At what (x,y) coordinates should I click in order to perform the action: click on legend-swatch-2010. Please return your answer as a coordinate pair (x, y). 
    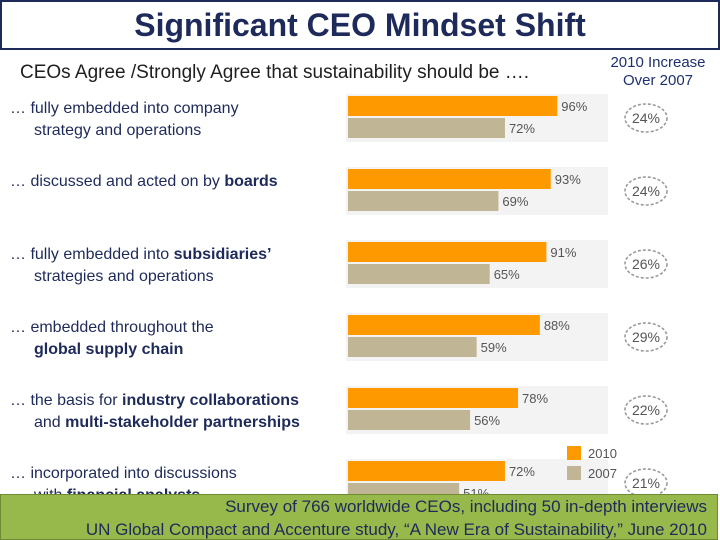
    Looking at the image, I should click on (574, 453).